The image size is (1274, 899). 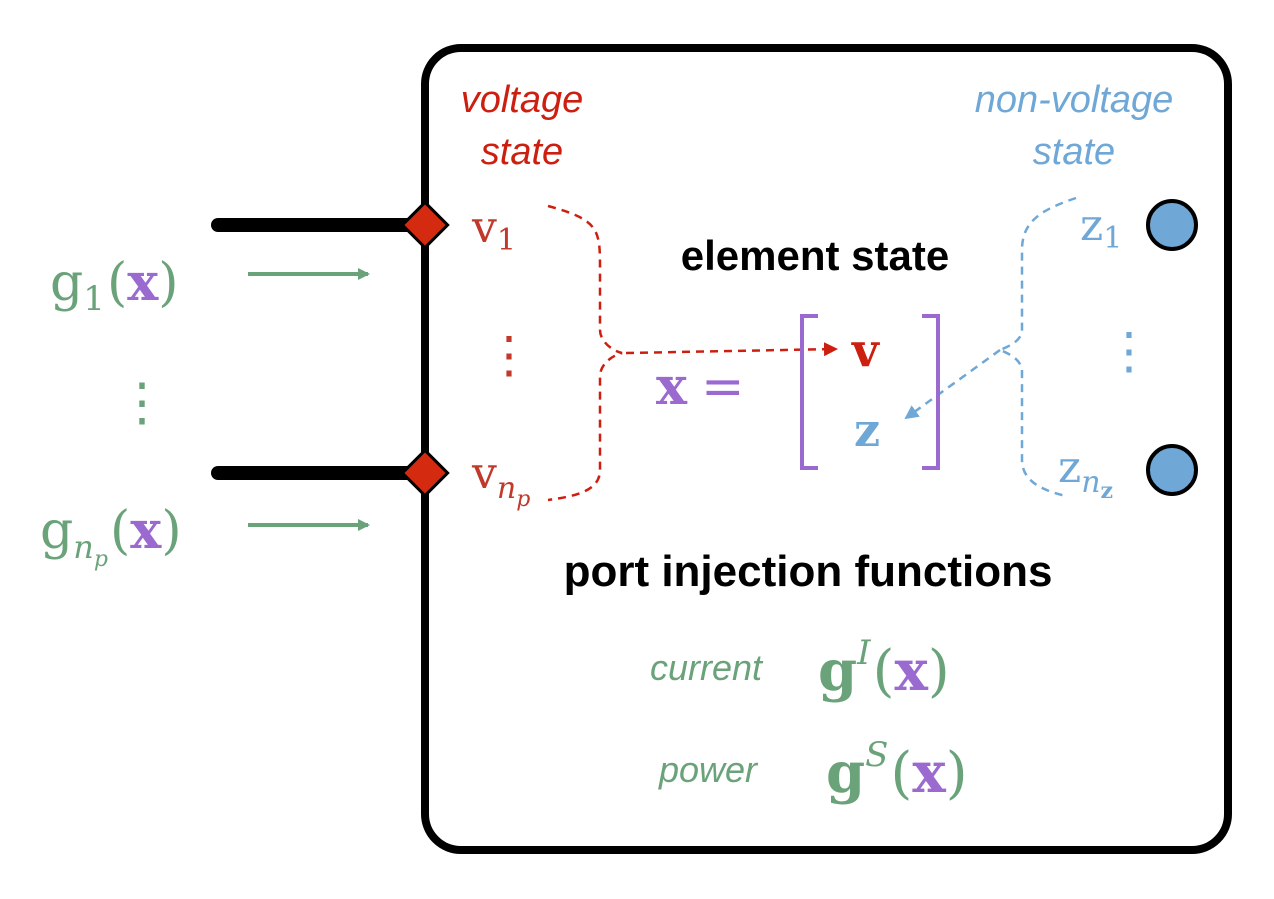 What do you see at coordinates (1101, 228) in the screenshot?
I see `z1-label: z1` at bounding box center [1101, 228].